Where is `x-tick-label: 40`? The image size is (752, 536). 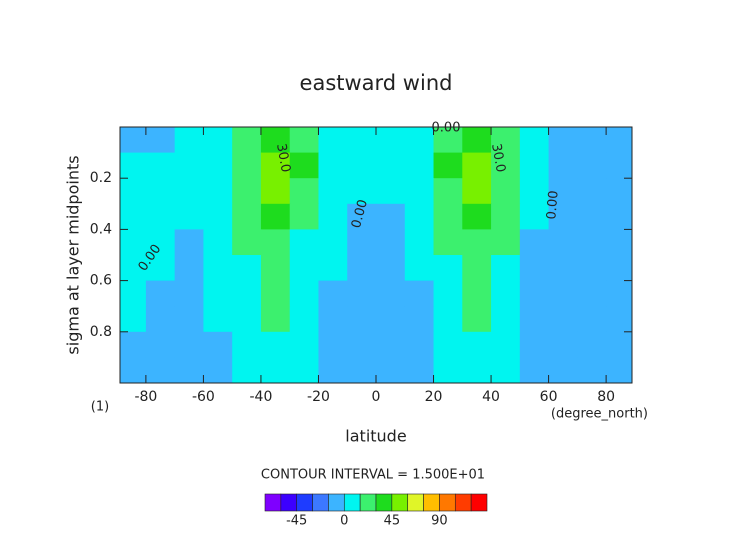 x-tick-label: 40 is located at coordinates (491, 397).